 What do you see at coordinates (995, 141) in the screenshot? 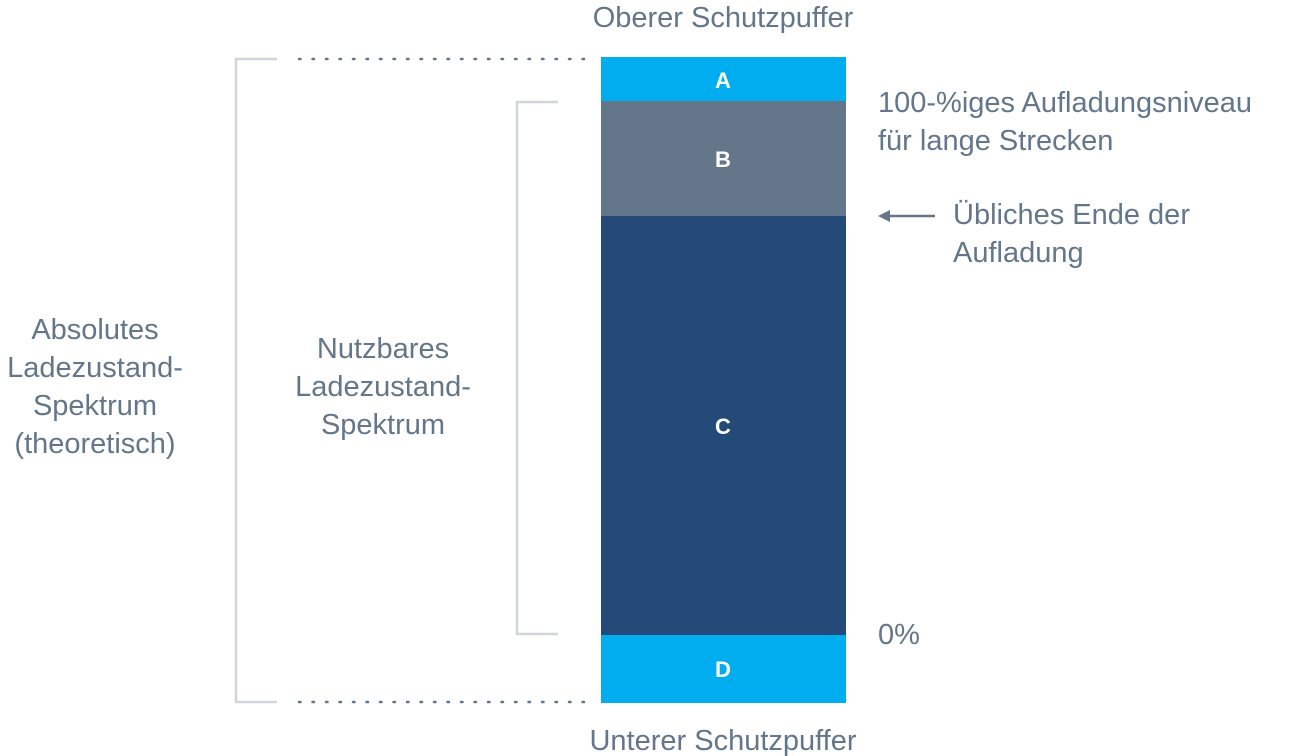
I see `full-charge-label-2: für lange Strecken` at bounding box center [995, 141].